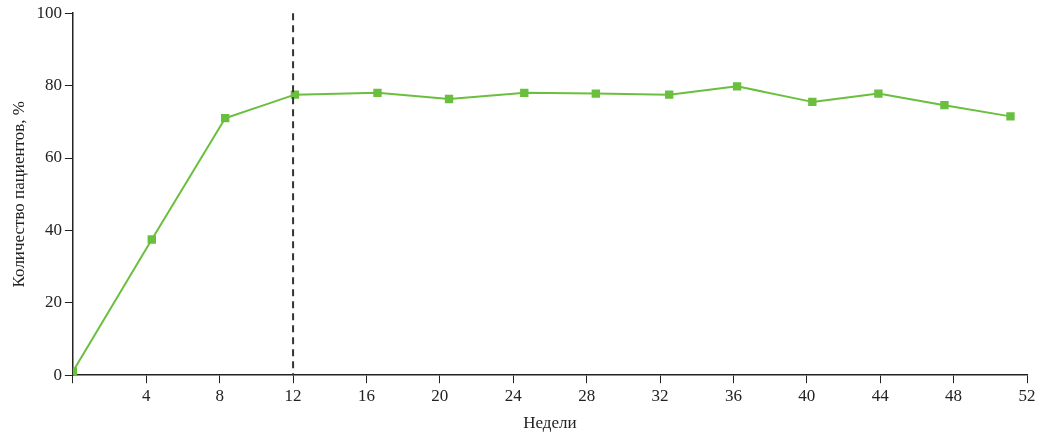 The width and height of the screenshot is (1042, 438). Describe the element at coordinates (440, 395) in the screenshot. I see `x-tick-label: 20` at that location.